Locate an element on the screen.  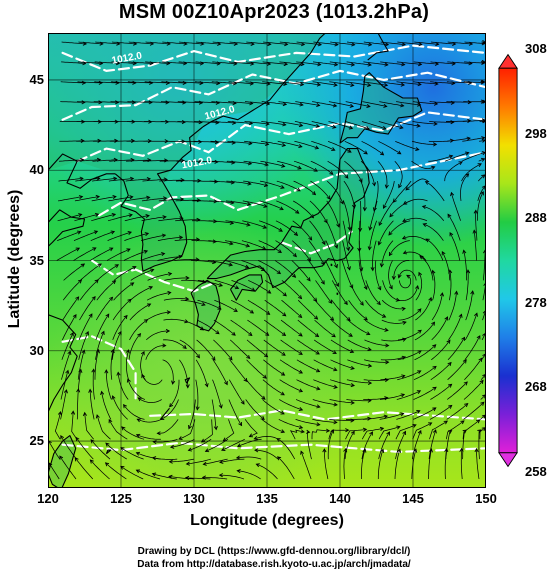
colorbar-label: 288 is located at coordinates (536, 218).